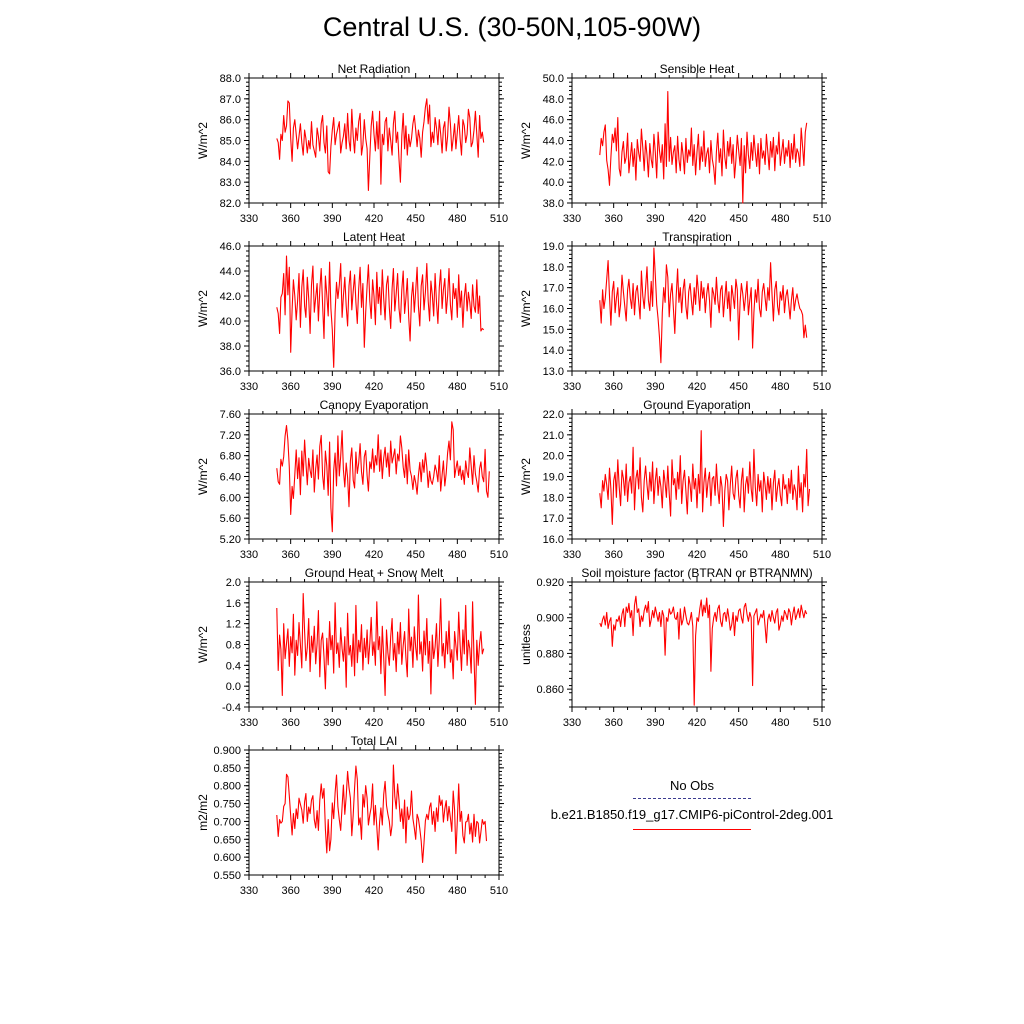  I want to click on panel-title: Ground Heat + Snow Melt, so click(374, 573).